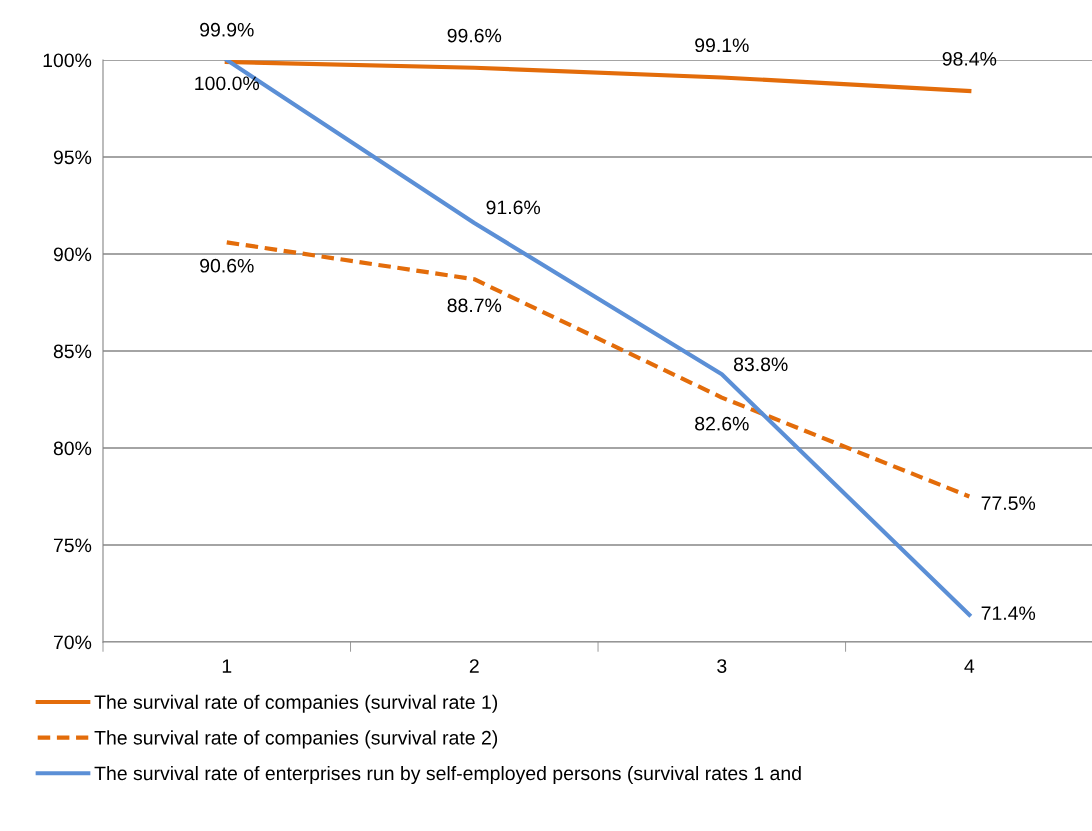  What do you see at coordinates (227, 29) in the screenshot?
I see `data-label: 99.9%` at bounding box center [227, 29].